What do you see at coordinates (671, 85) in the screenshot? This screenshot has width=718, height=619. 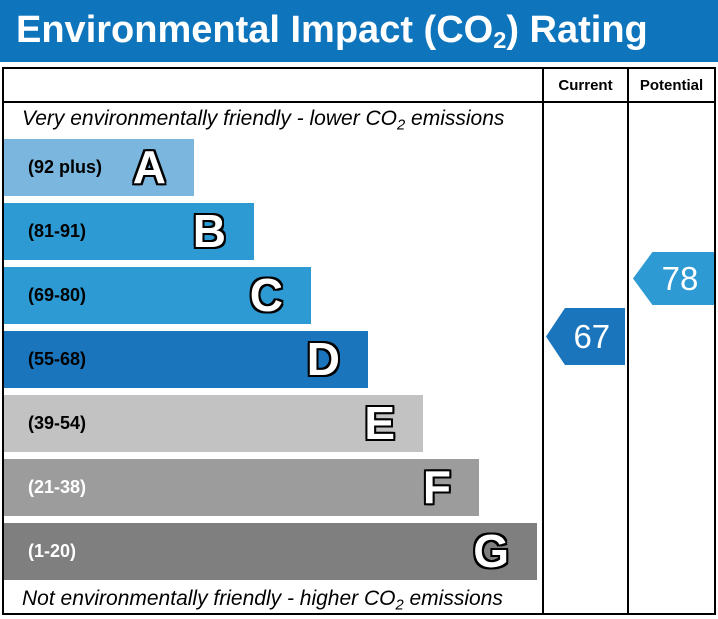 I see `potential-column-header: Potential` at bounding box center [671, 85].